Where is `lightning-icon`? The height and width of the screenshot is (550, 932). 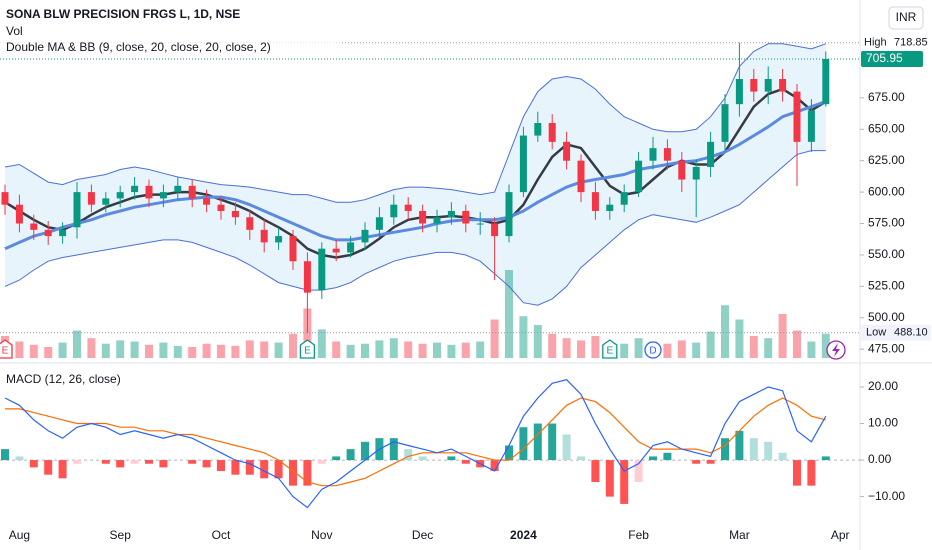 lightning-icon is located at coordinates (836, 350).